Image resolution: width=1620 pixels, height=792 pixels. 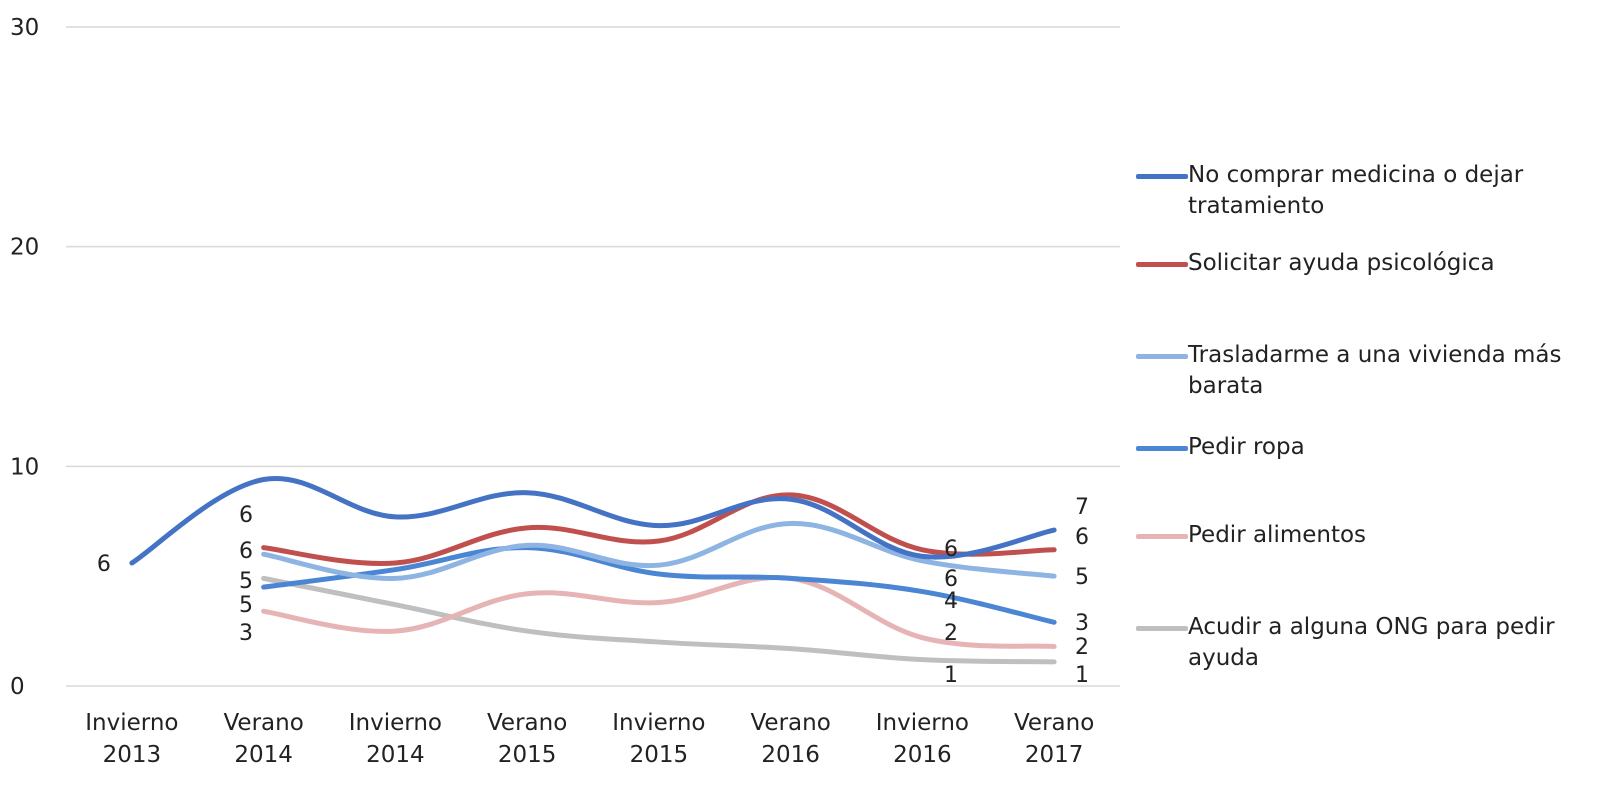 I want to click on x-tick-label: Verano 2015, so click(x=527, y=739).